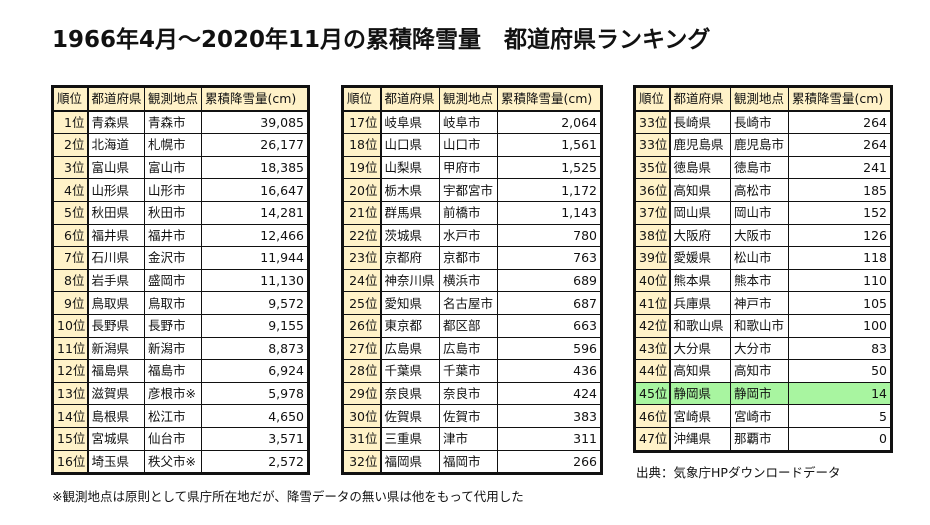  What do you see at coordinates (759, 145) in the screenshot?
I see `station-cell: 鹿児島市` at bounding box center [759, 145].